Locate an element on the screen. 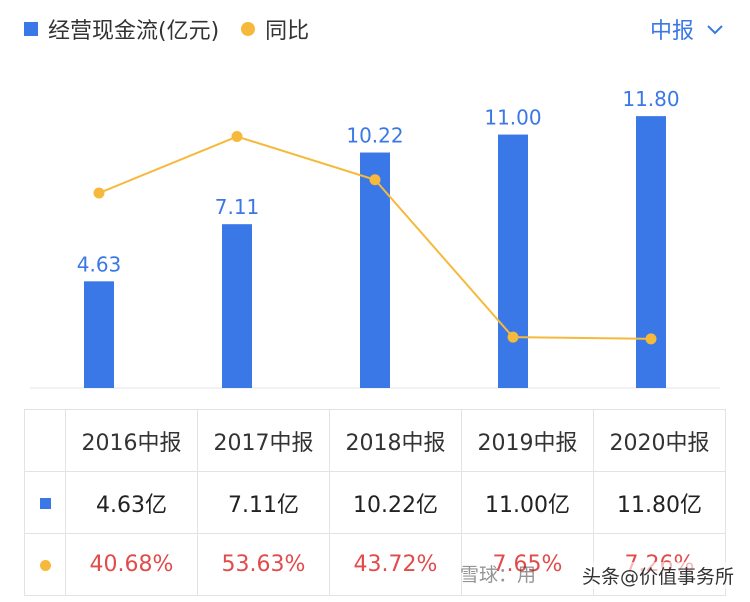 The image size is (750, 602). table-header-cell: 2017中报 is located at coordinates (263, 440).